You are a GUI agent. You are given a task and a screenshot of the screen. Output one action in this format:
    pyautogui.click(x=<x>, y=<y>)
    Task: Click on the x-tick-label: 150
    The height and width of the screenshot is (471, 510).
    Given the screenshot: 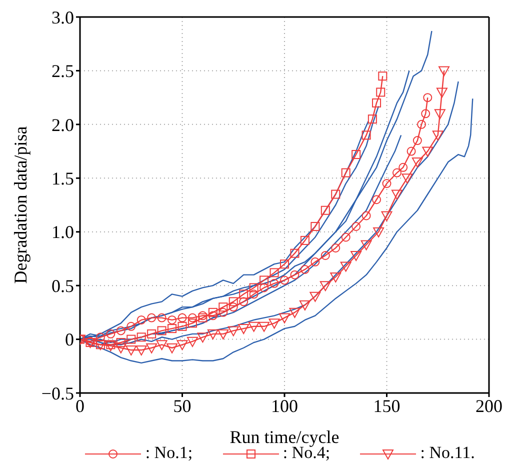 What is the action you would take?
    pyautogui.click(x=386, y=406)
    